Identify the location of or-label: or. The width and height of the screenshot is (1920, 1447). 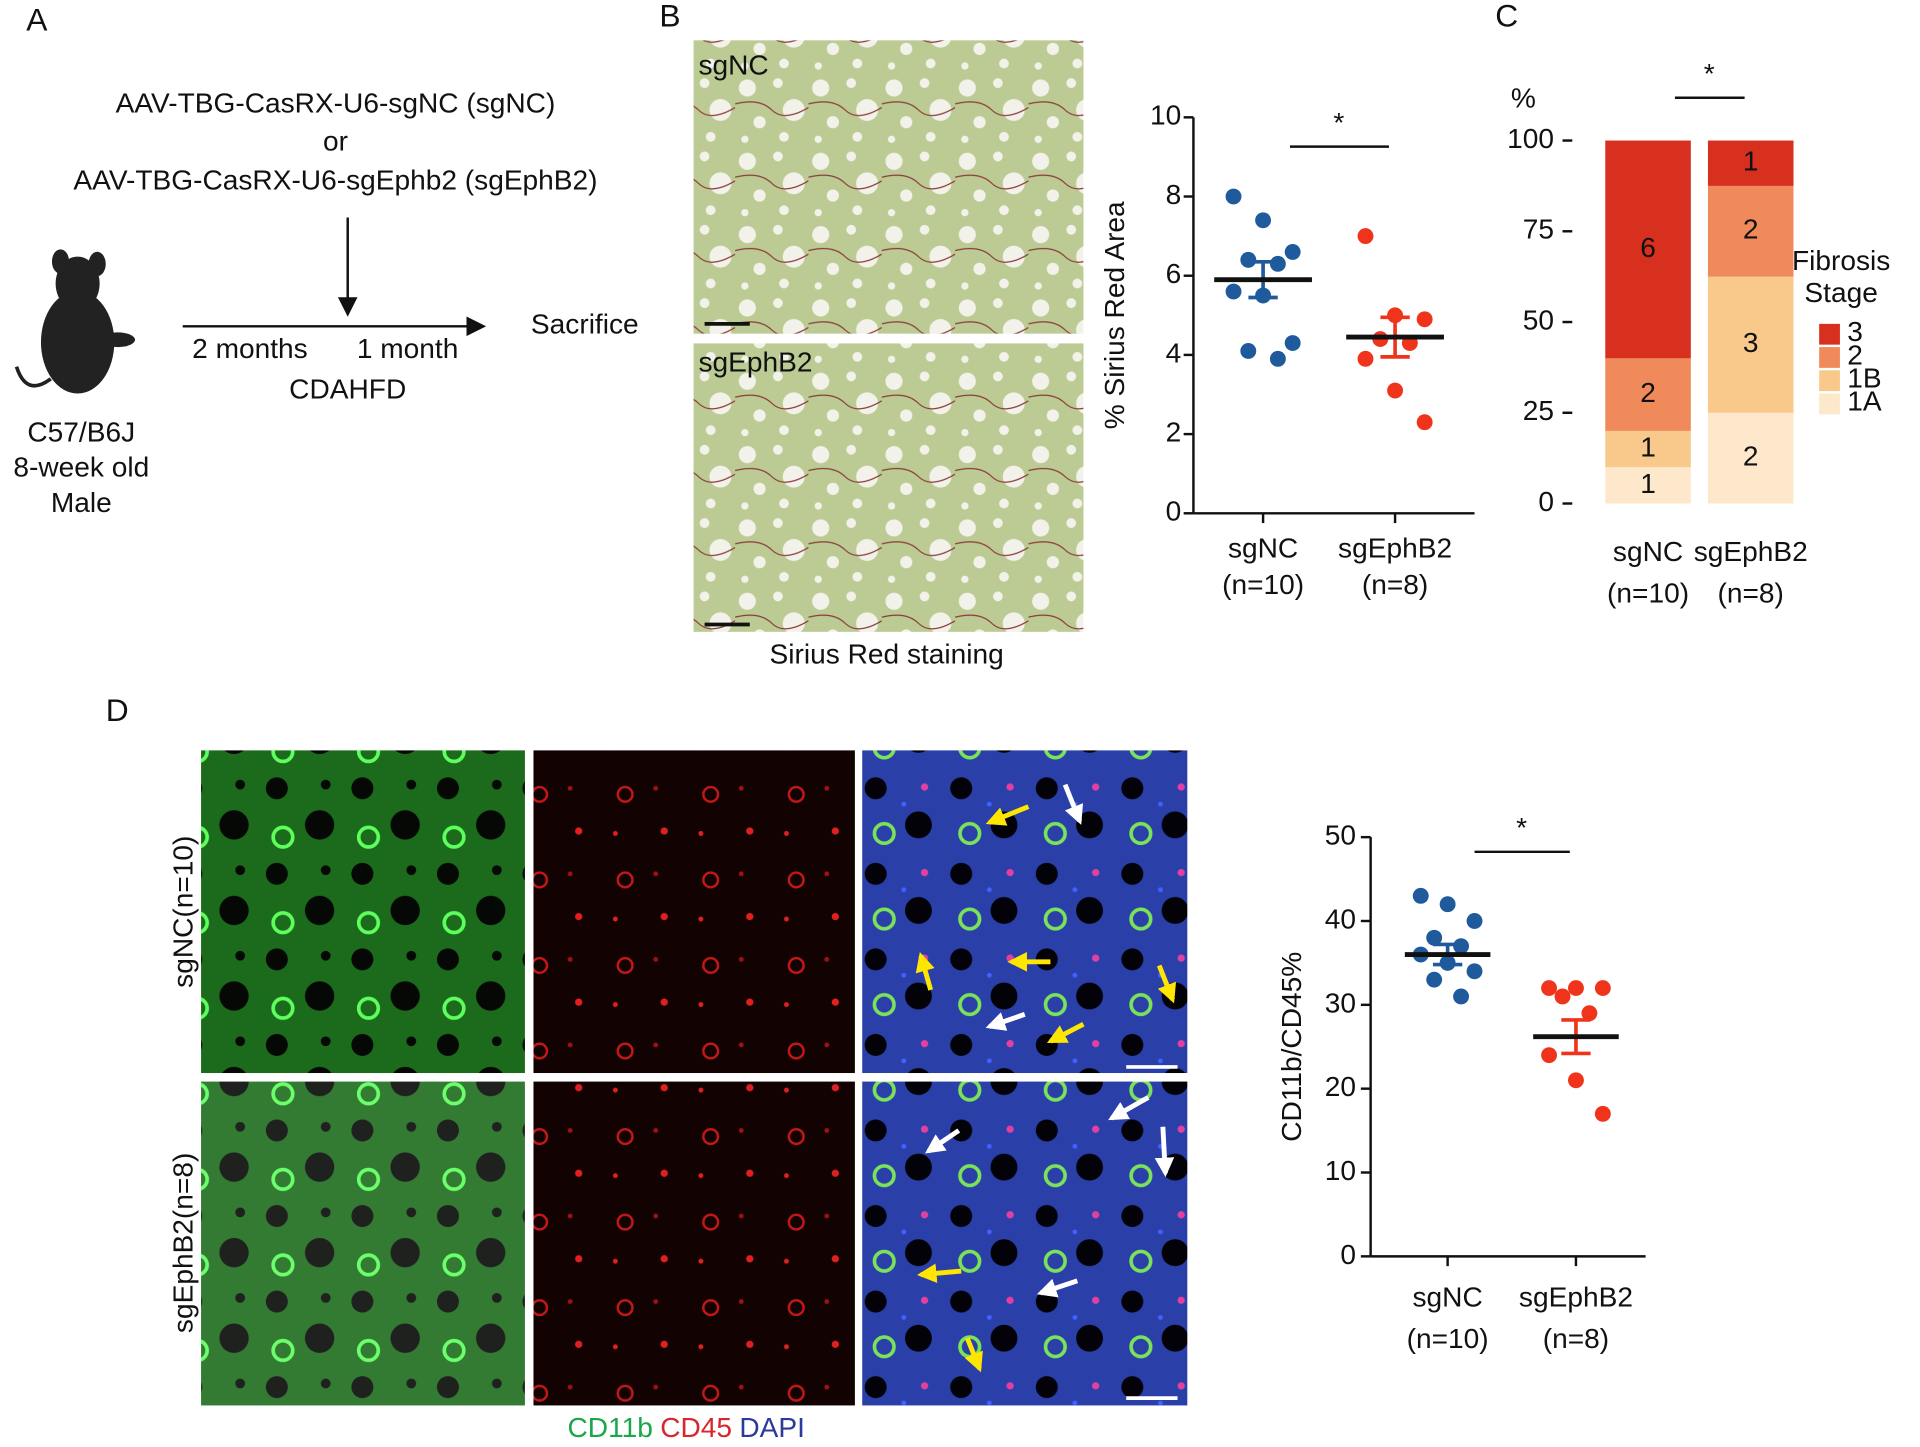
(335, 140).